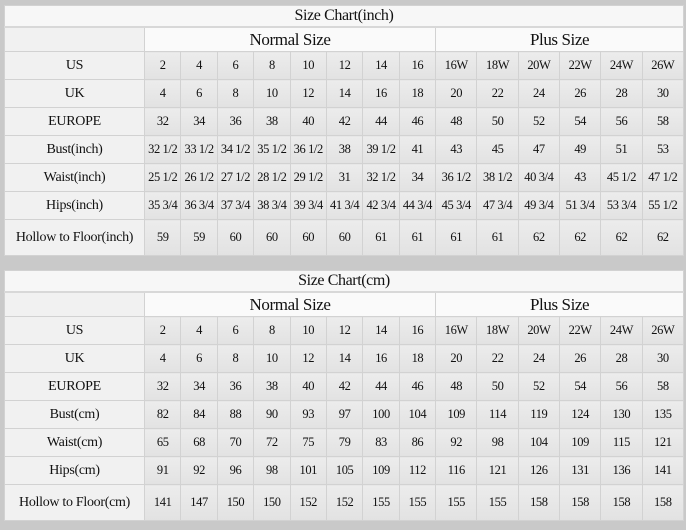 The width and height of the screenshot is (686, 530). Describe the element at coordinates (580, 386) in the screenshot. I see `size-value-cell: 54` at that location.